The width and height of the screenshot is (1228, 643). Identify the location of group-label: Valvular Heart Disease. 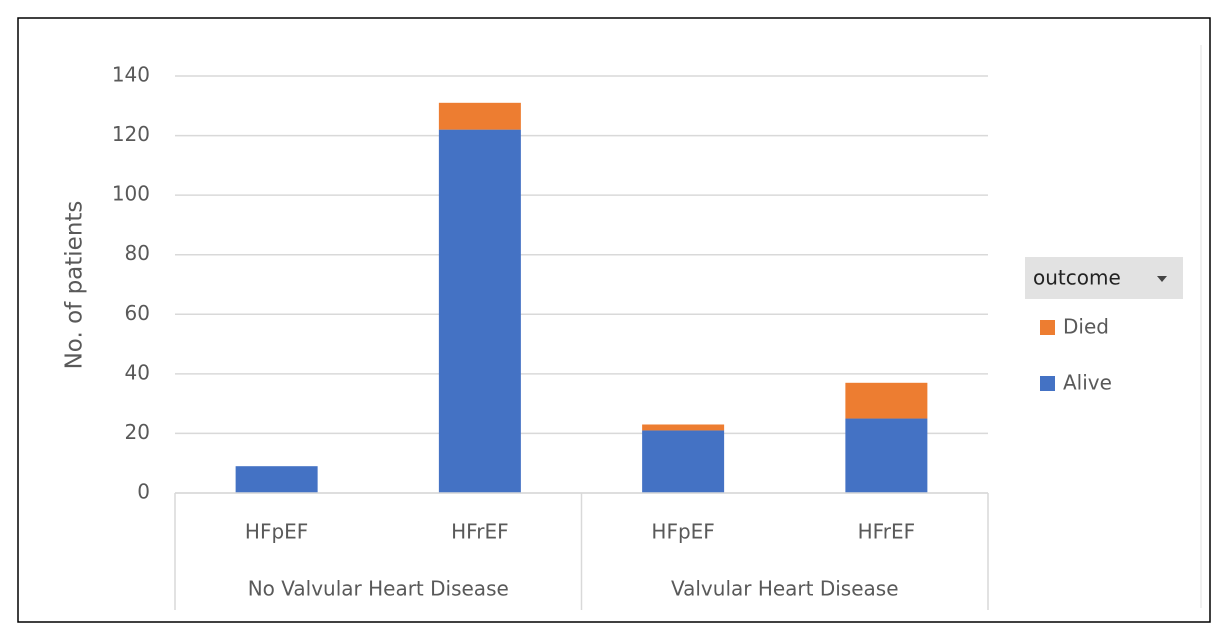
(785, 589).